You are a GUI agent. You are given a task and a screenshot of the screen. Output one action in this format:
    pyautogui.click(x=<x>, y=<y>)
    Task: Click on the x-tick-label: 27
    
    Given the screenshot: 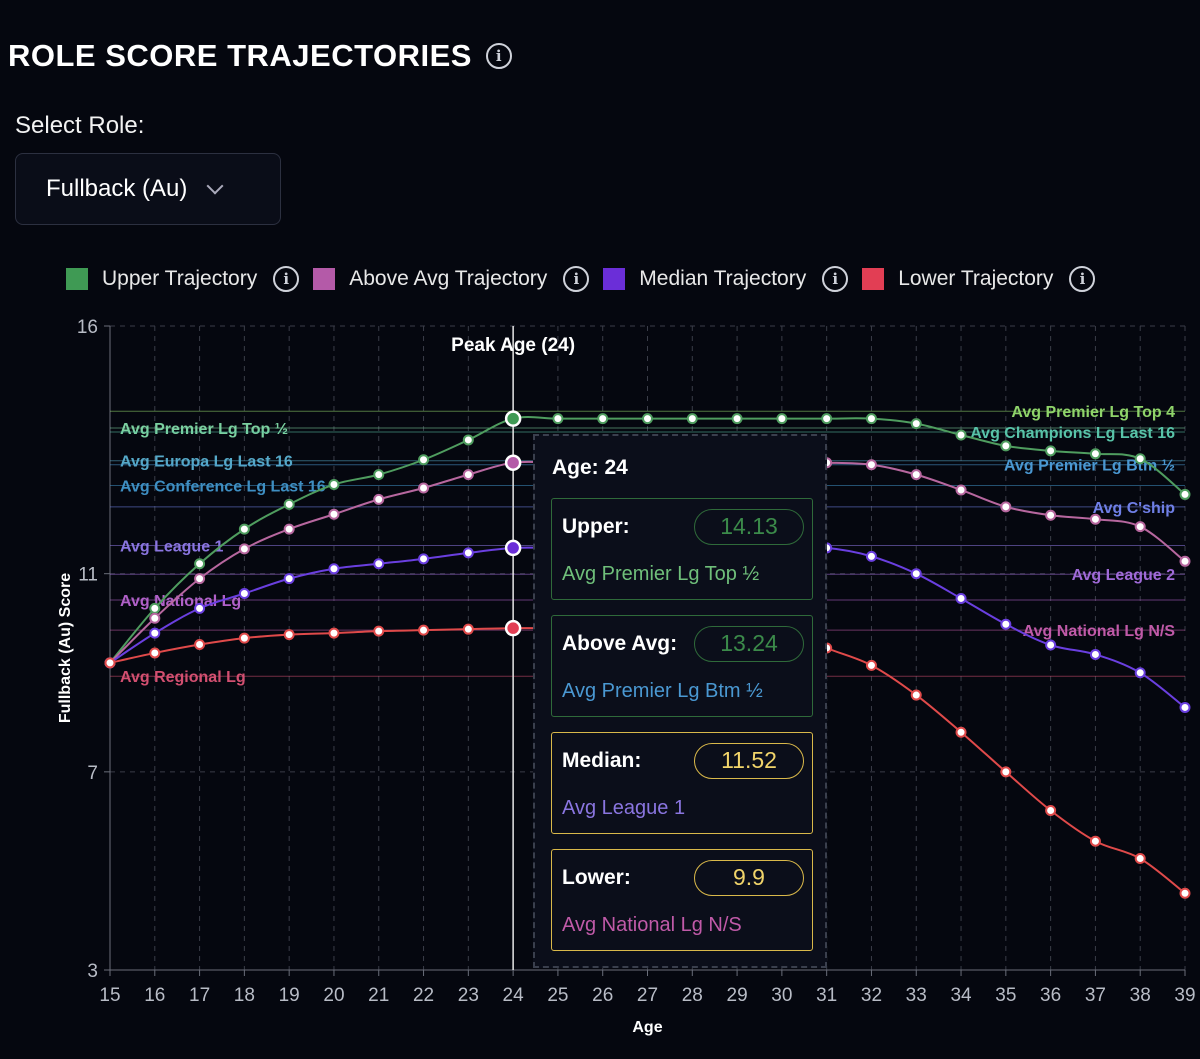 What is the action you would take?
    pyautogui.click(x=647, y=995)
    